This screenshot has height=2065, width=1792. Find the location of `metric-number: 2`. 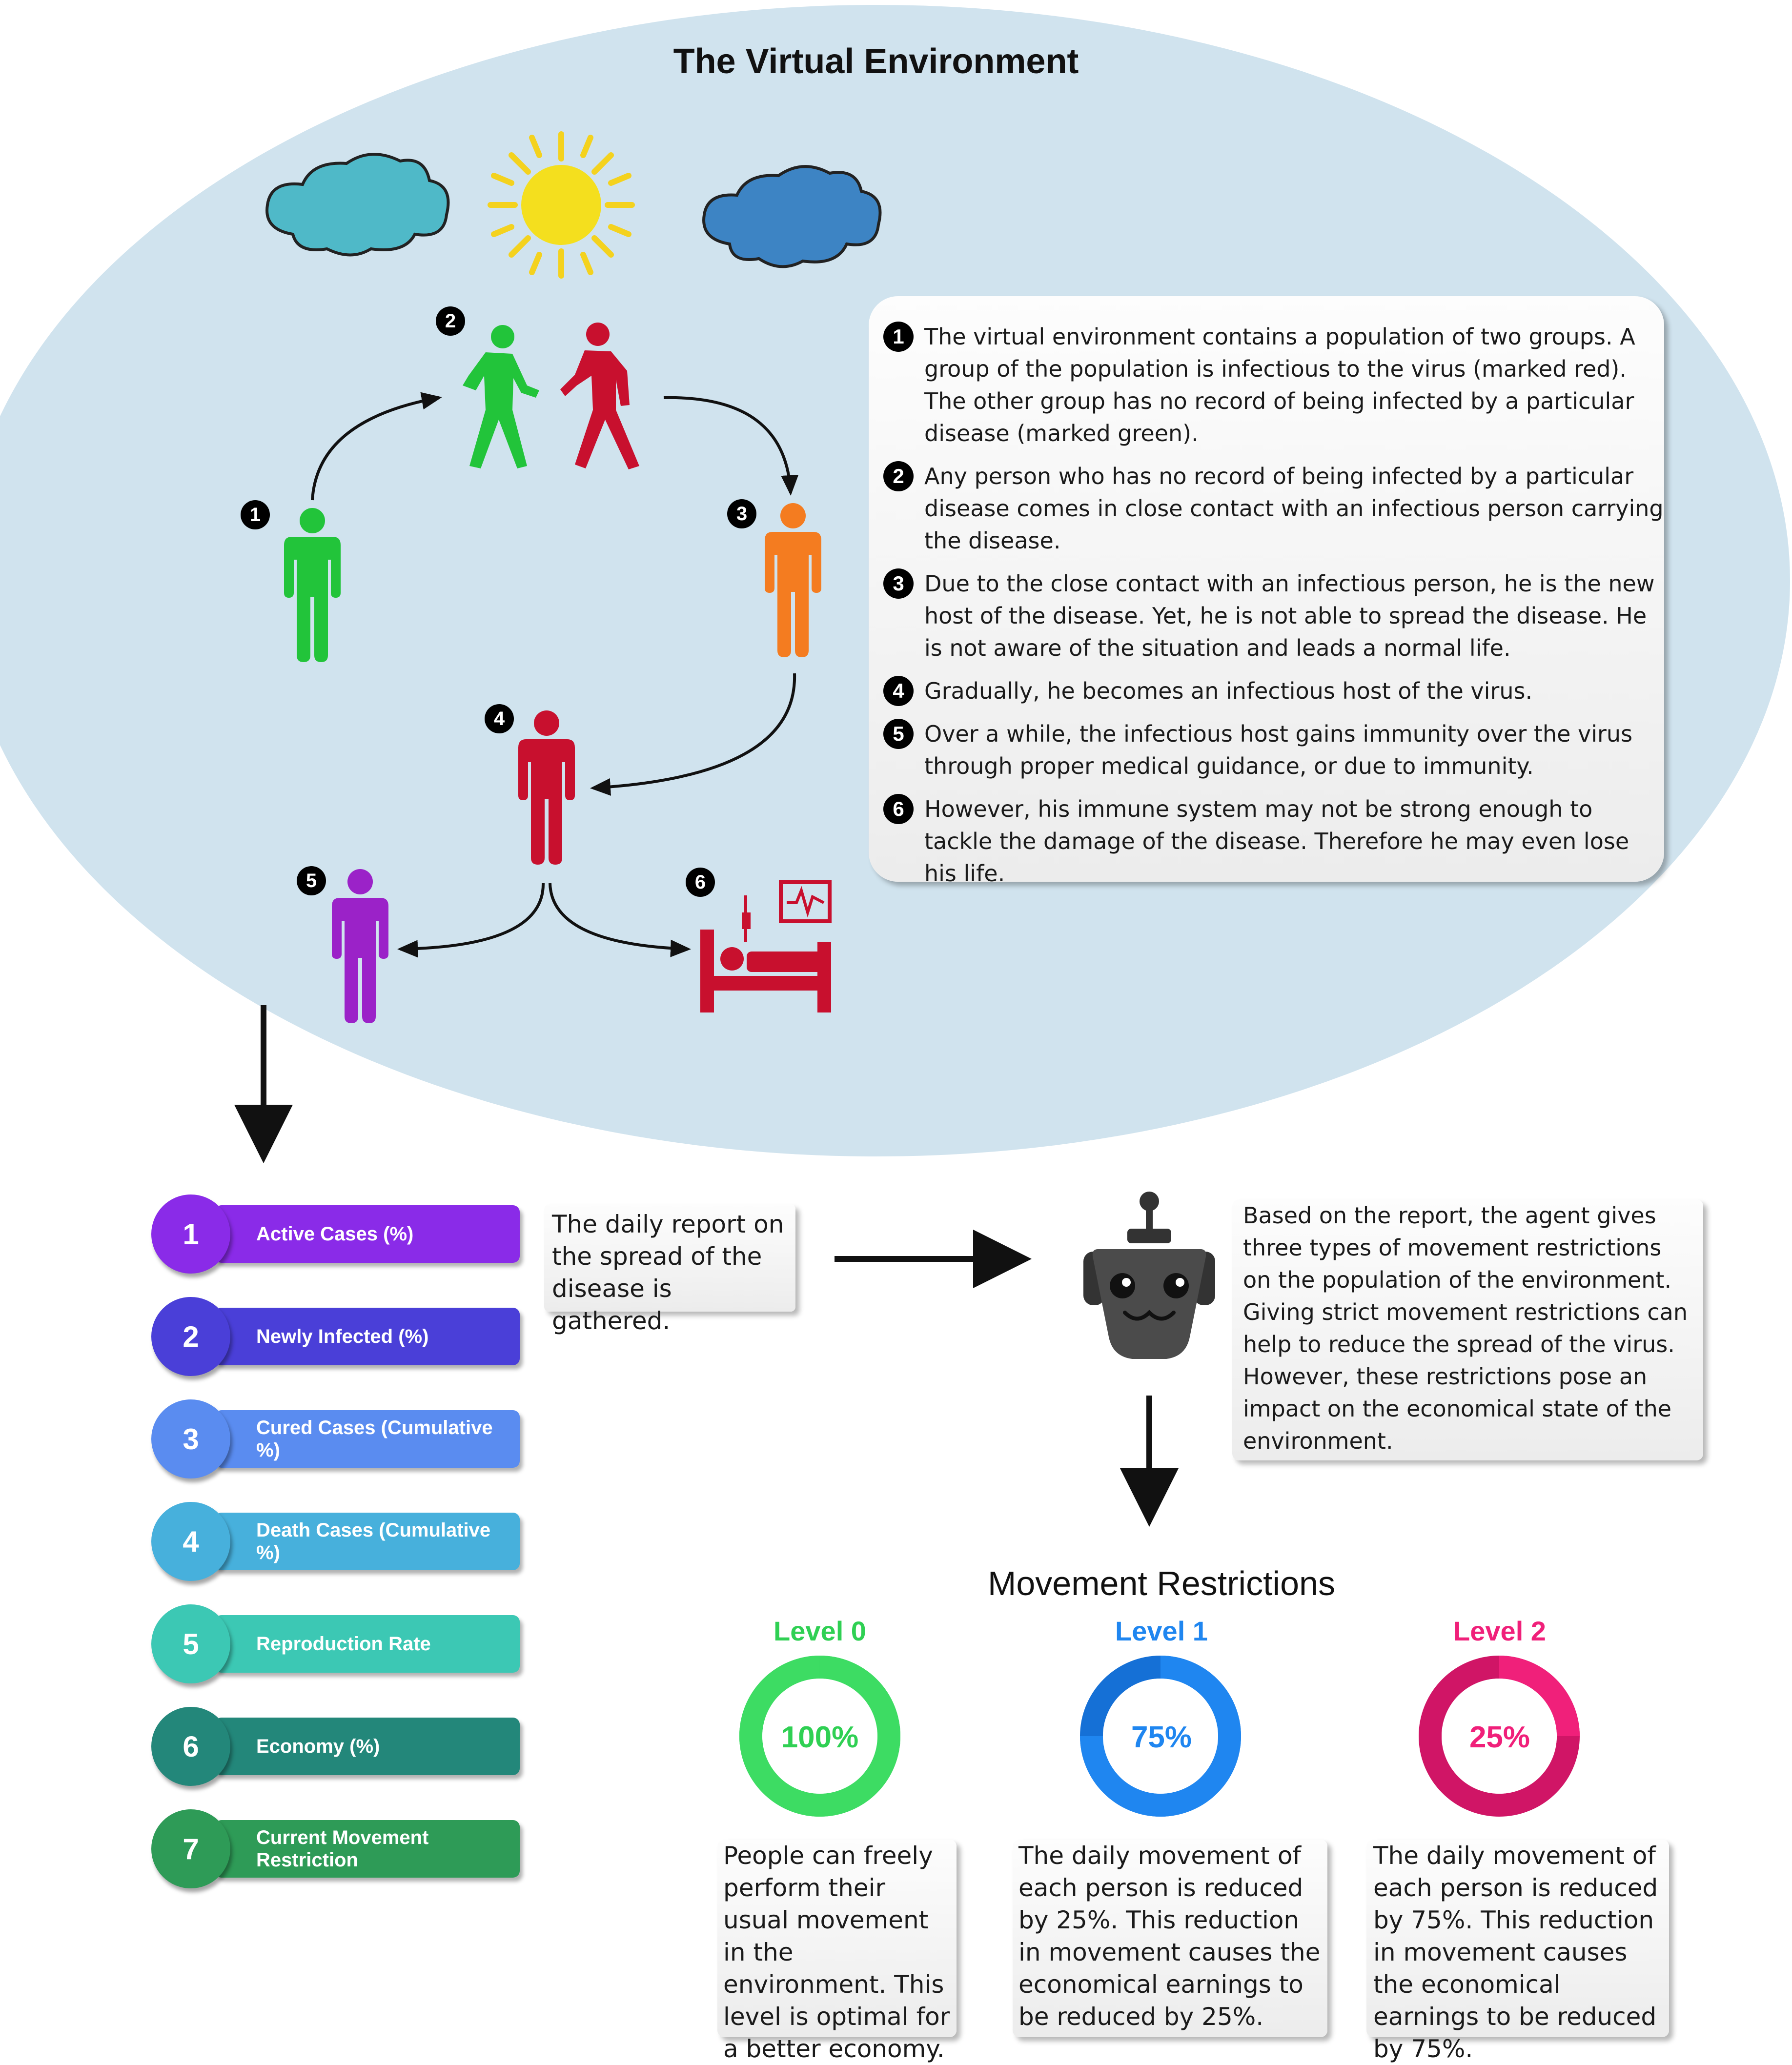

metric-number: 2 is located at coordinates (190, 1337).